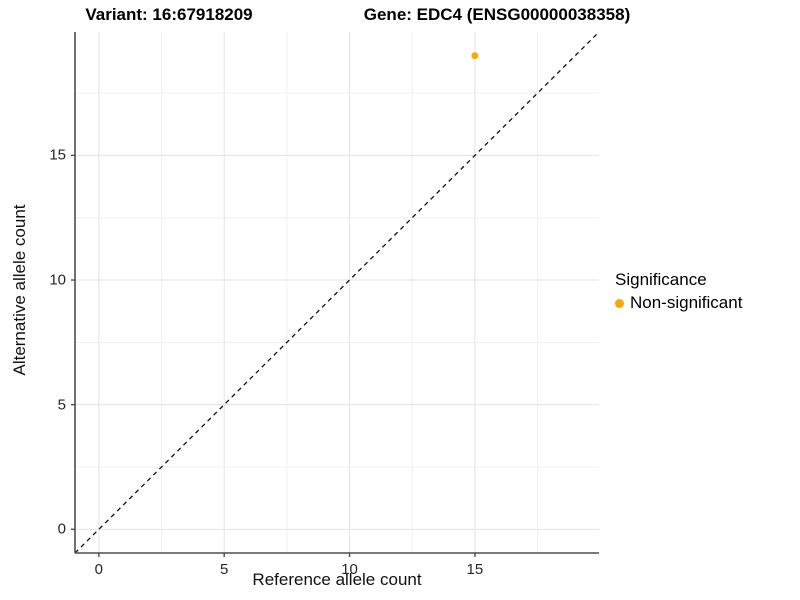 Image resolution: width=800 pixels, height=600 pixels. Describe the element at coordinates (678, 291) in the screenshot. I see `legend: Significance Non-significant` at that location.